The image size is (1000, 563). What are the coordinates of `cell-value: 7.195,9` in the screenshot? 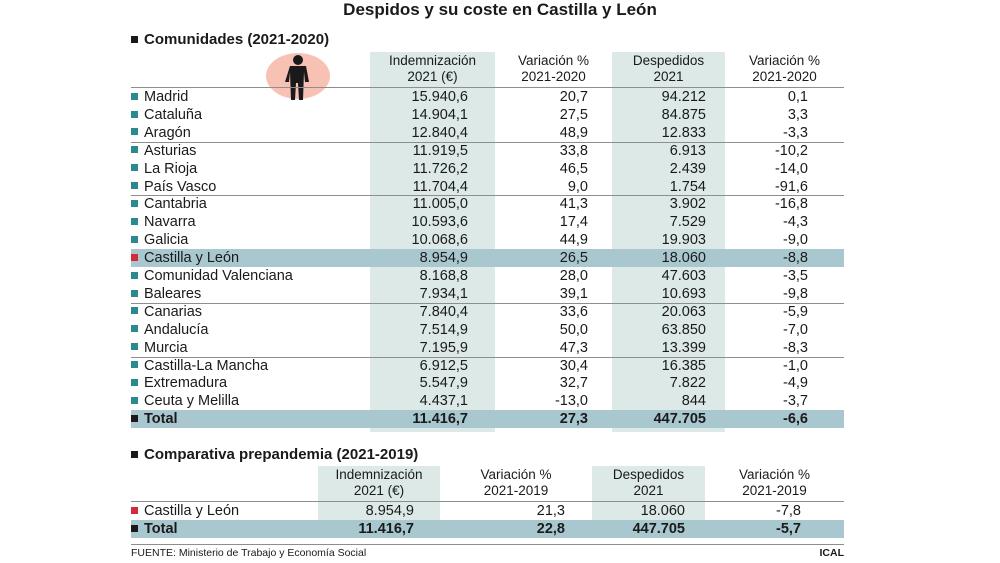 It's located at (443, 347).